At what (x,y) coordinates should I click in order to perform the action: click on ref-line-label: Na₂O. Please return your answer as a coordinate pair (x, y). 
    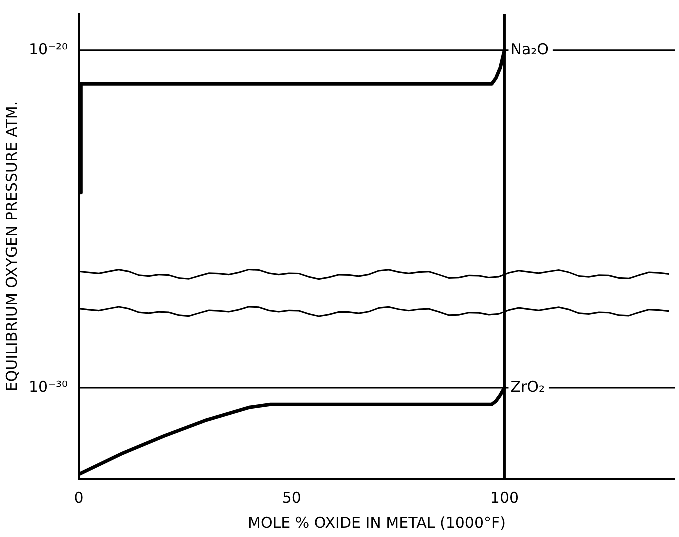
    Looking at the image, I should click on (529, 49).